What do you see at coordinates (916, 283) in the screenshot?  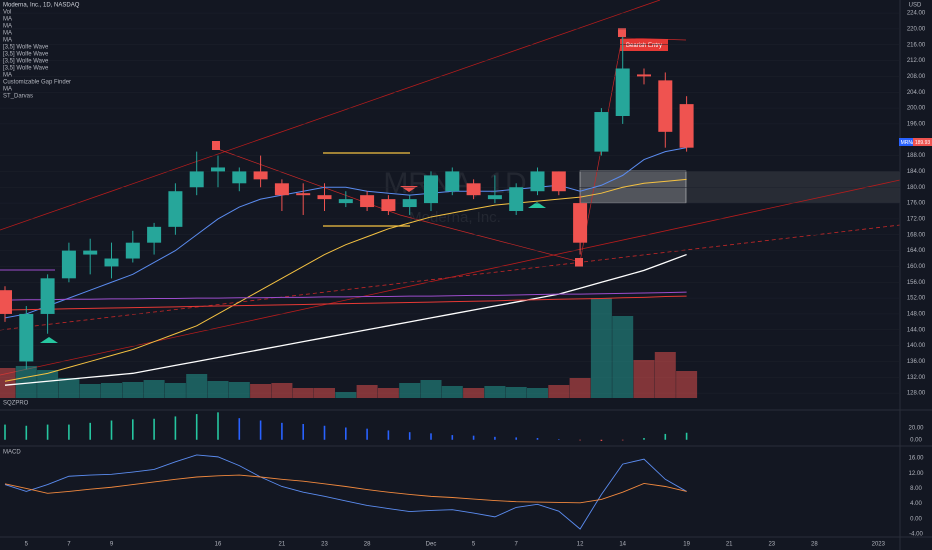 I see `y-tick-label: 156.00` at bounding box center [916, 283].